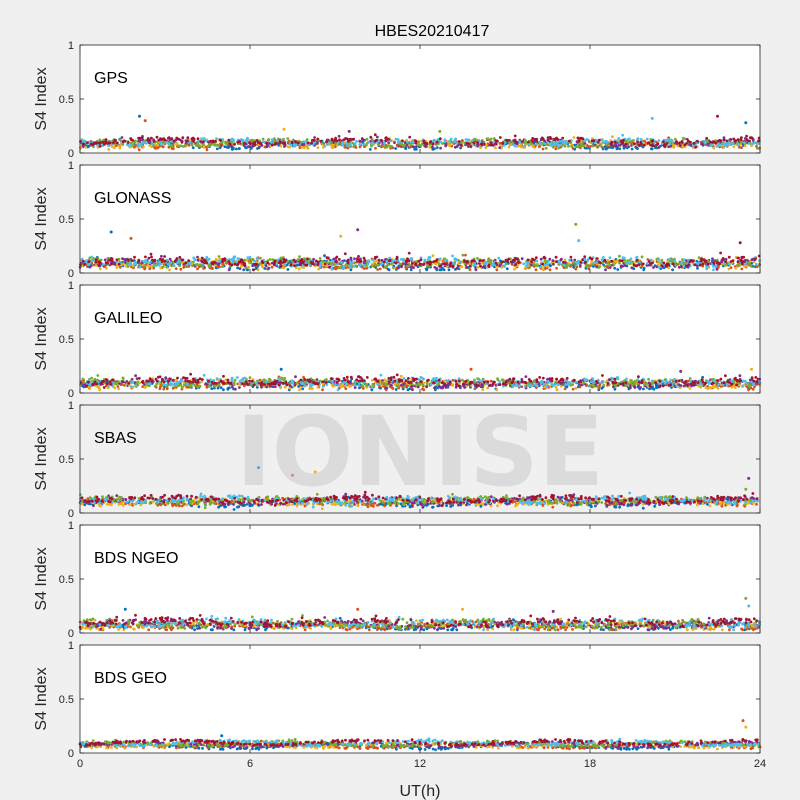 This screenshot has height=800, width=800. What do you see at coordinates (358, 230) in the screenshot?
I see `data-point-spike` at bounding box center [358, 230].